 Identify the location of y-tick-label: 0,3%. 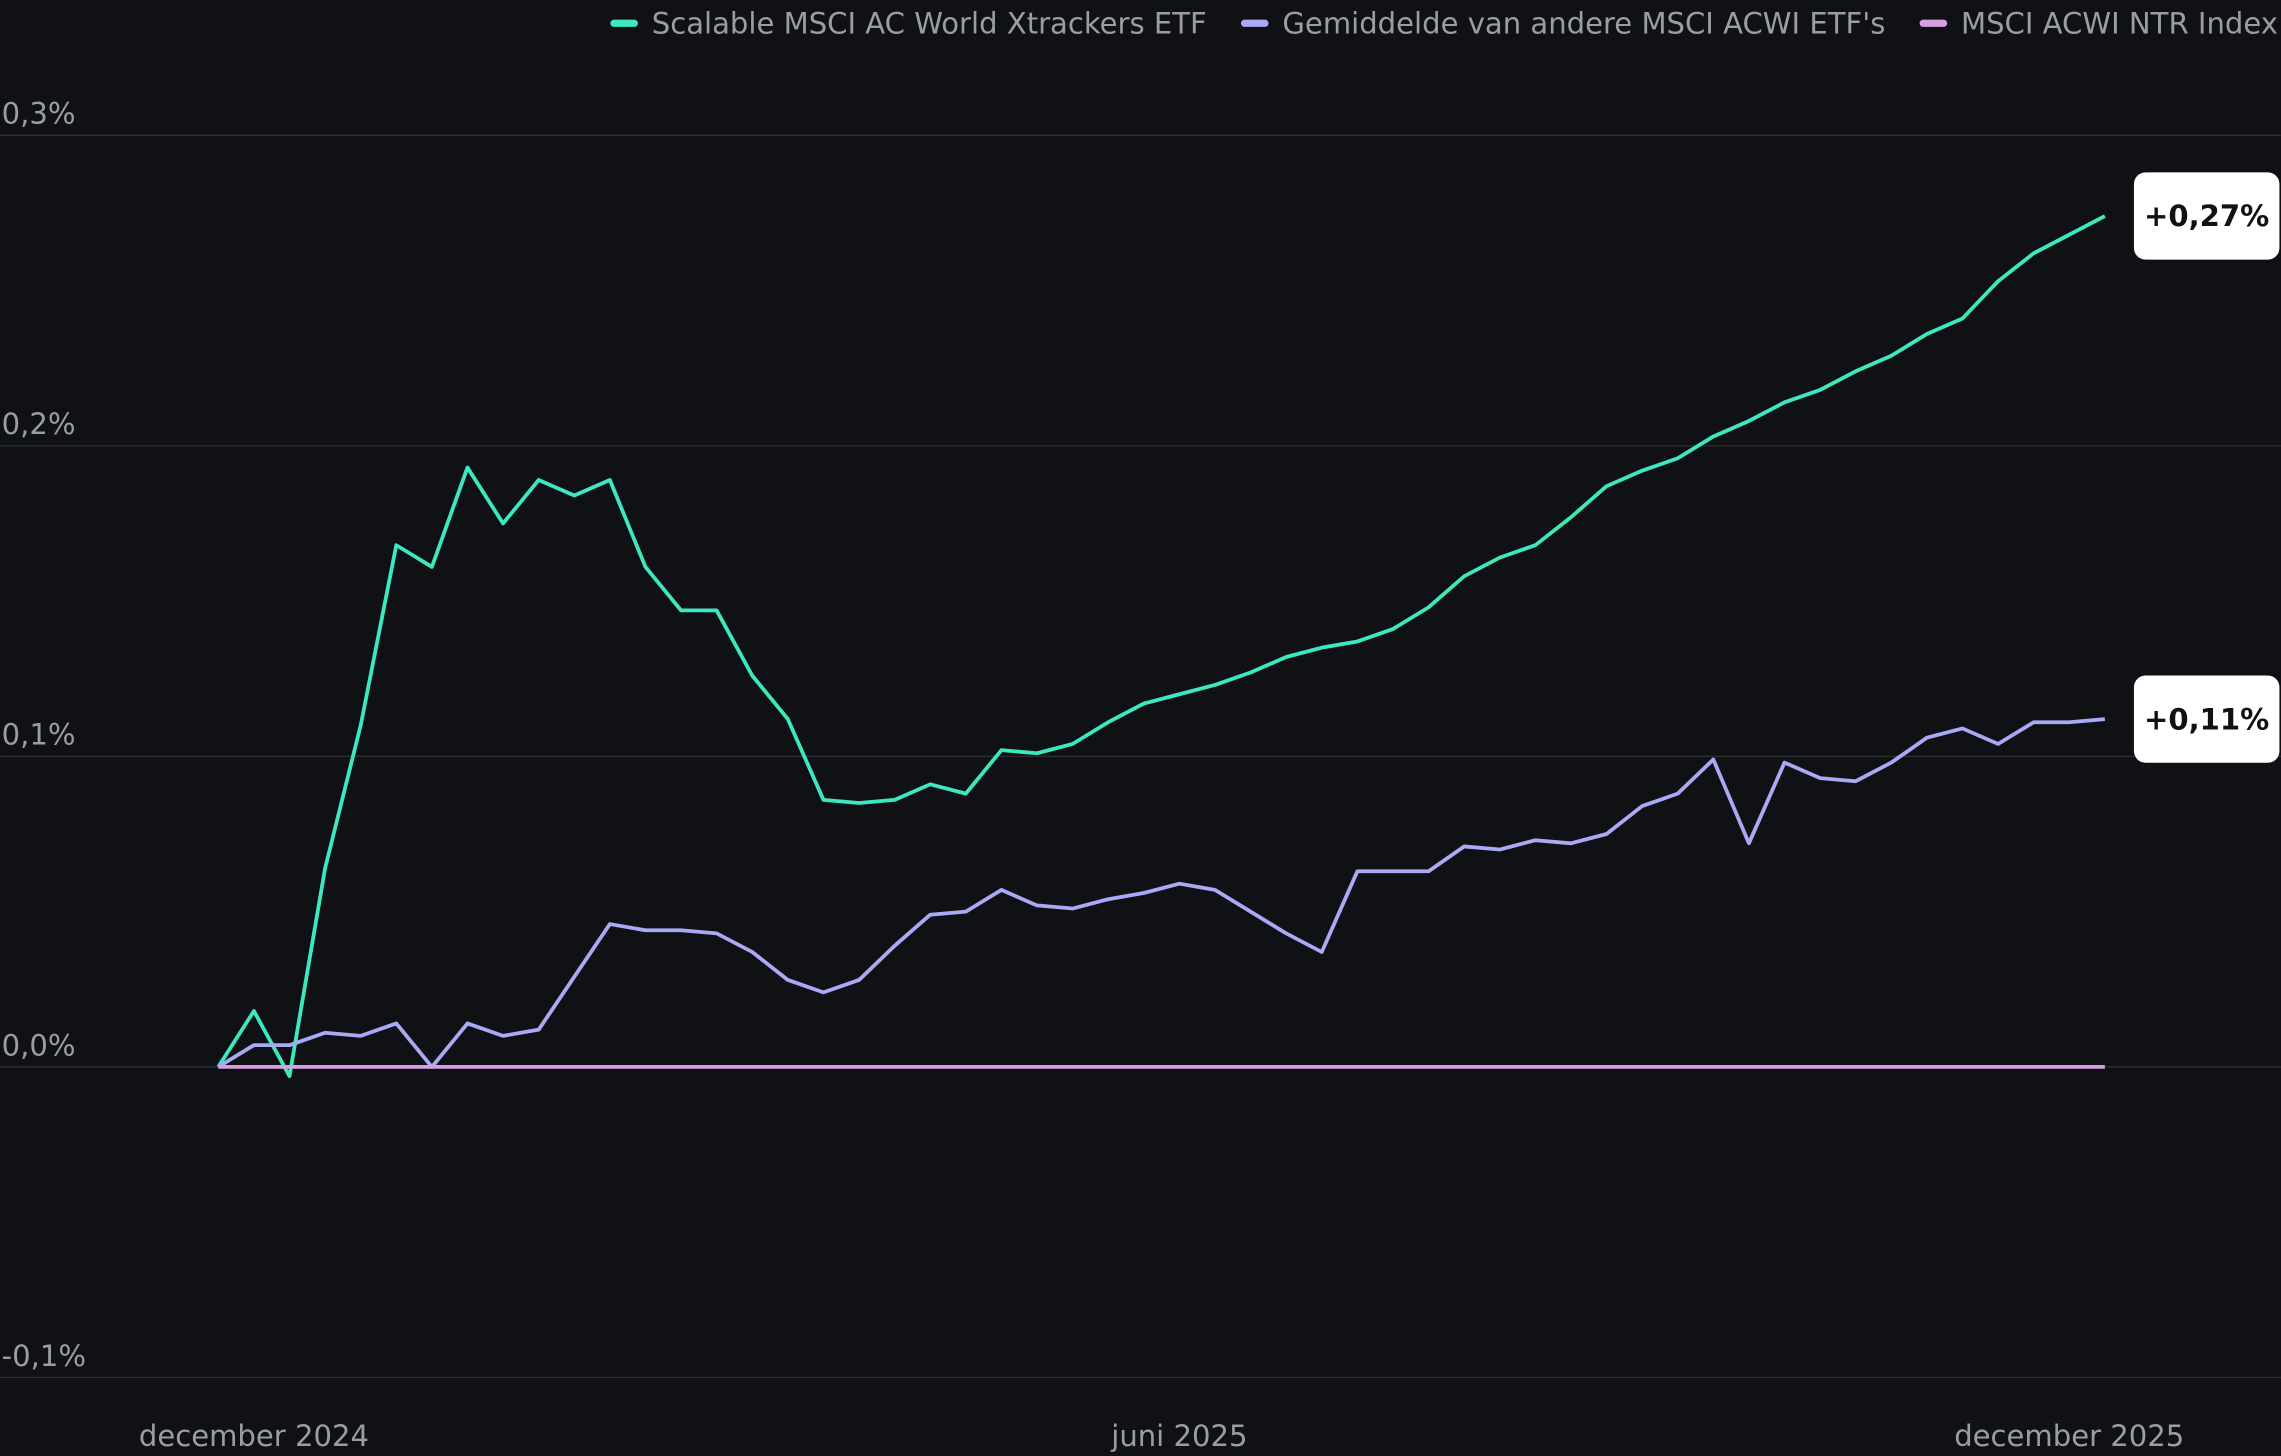
(39, 114).